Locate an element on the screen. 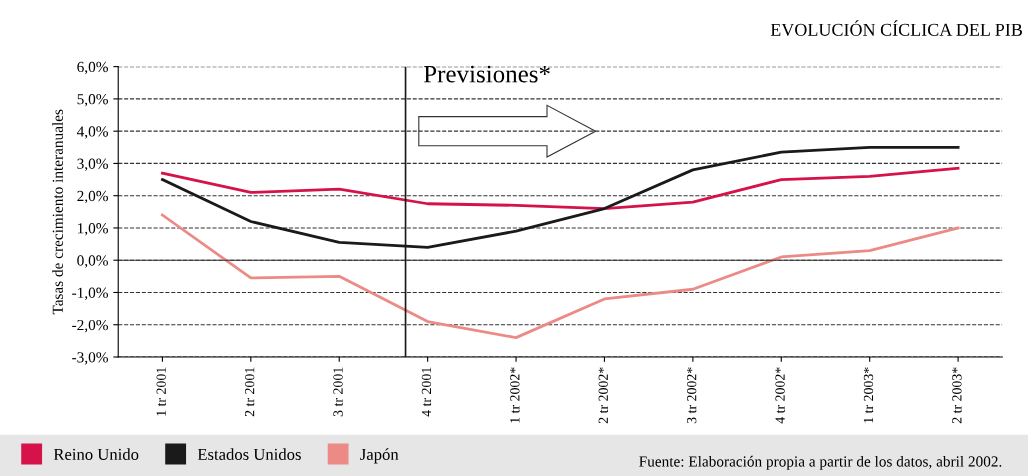 The height and width of the screenshot is (476, 1028). y-tick-label: -1,0% is located at coordinates (90, 294).